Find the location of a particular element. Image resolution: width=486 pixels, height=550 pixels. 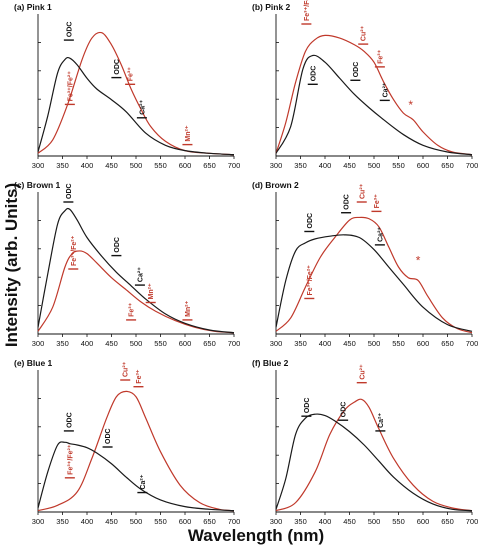

panel-title: (e) Blue 1 is located at coordinates (33, 363).